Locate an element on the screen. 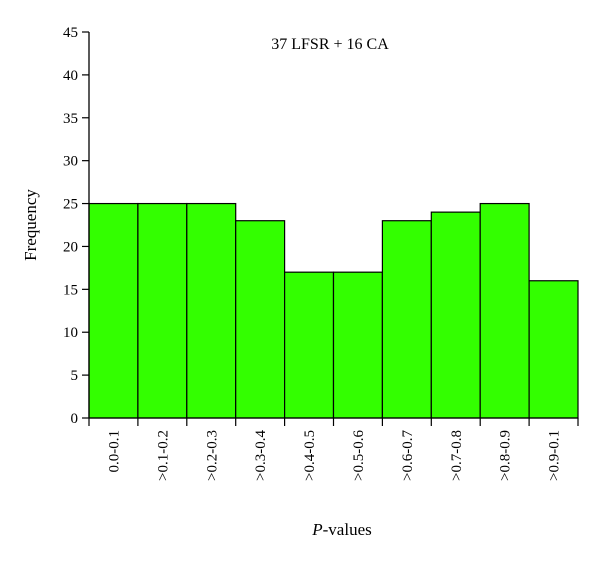 The width and height of the screenshot is (600, 561). x-tick-label-6: >0.6-0.7 is located at coordinates (408, 455).